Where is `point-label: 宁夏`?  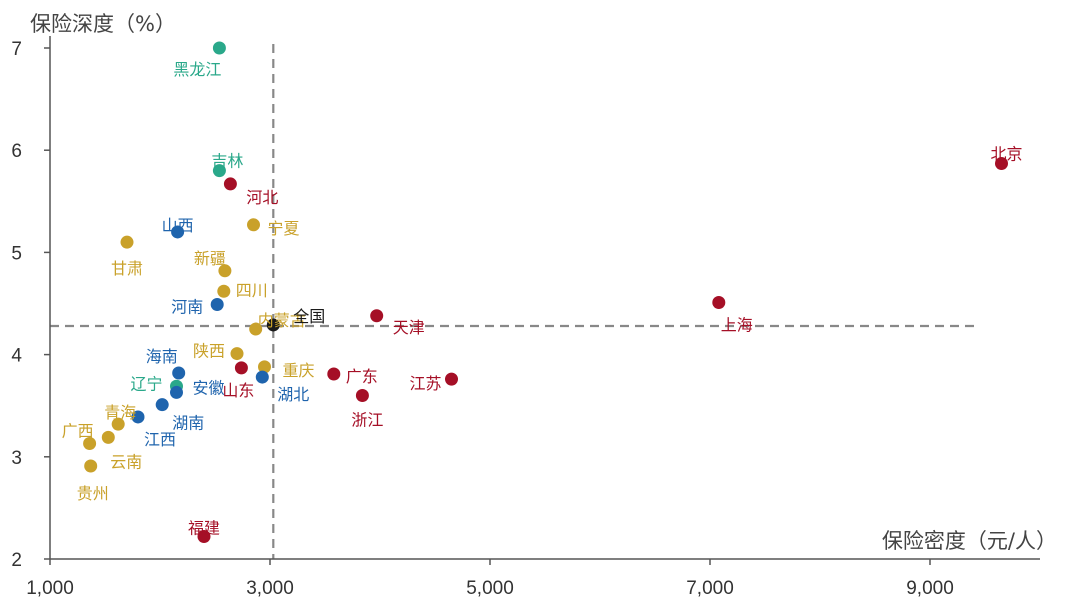 point-label: 宁夏 is located at coordinates (283, 228).